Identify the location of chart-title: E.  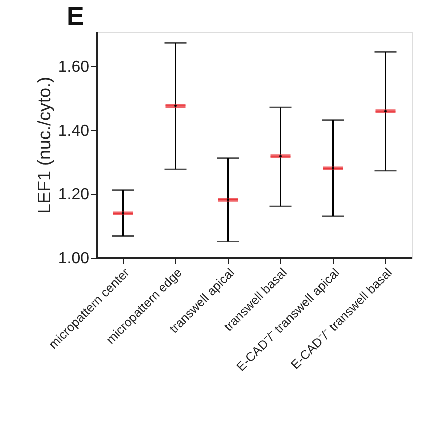
(75, 16).